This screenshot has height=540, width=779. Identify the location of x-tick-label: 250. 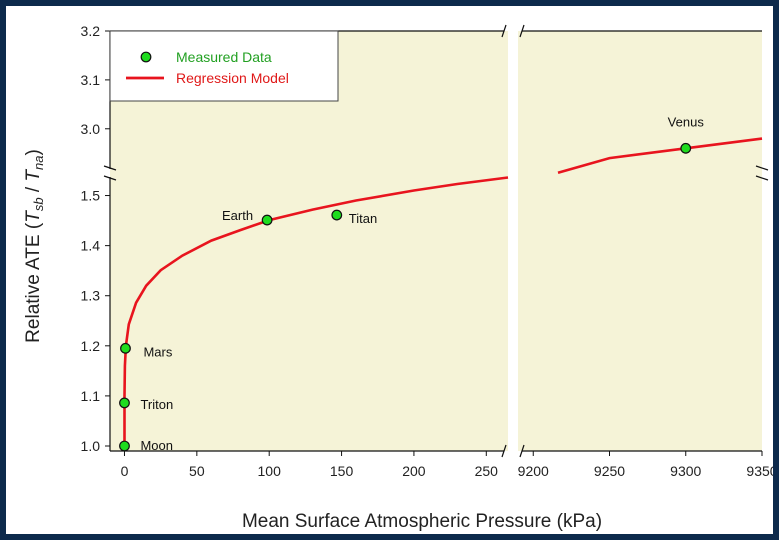
(487, 471).